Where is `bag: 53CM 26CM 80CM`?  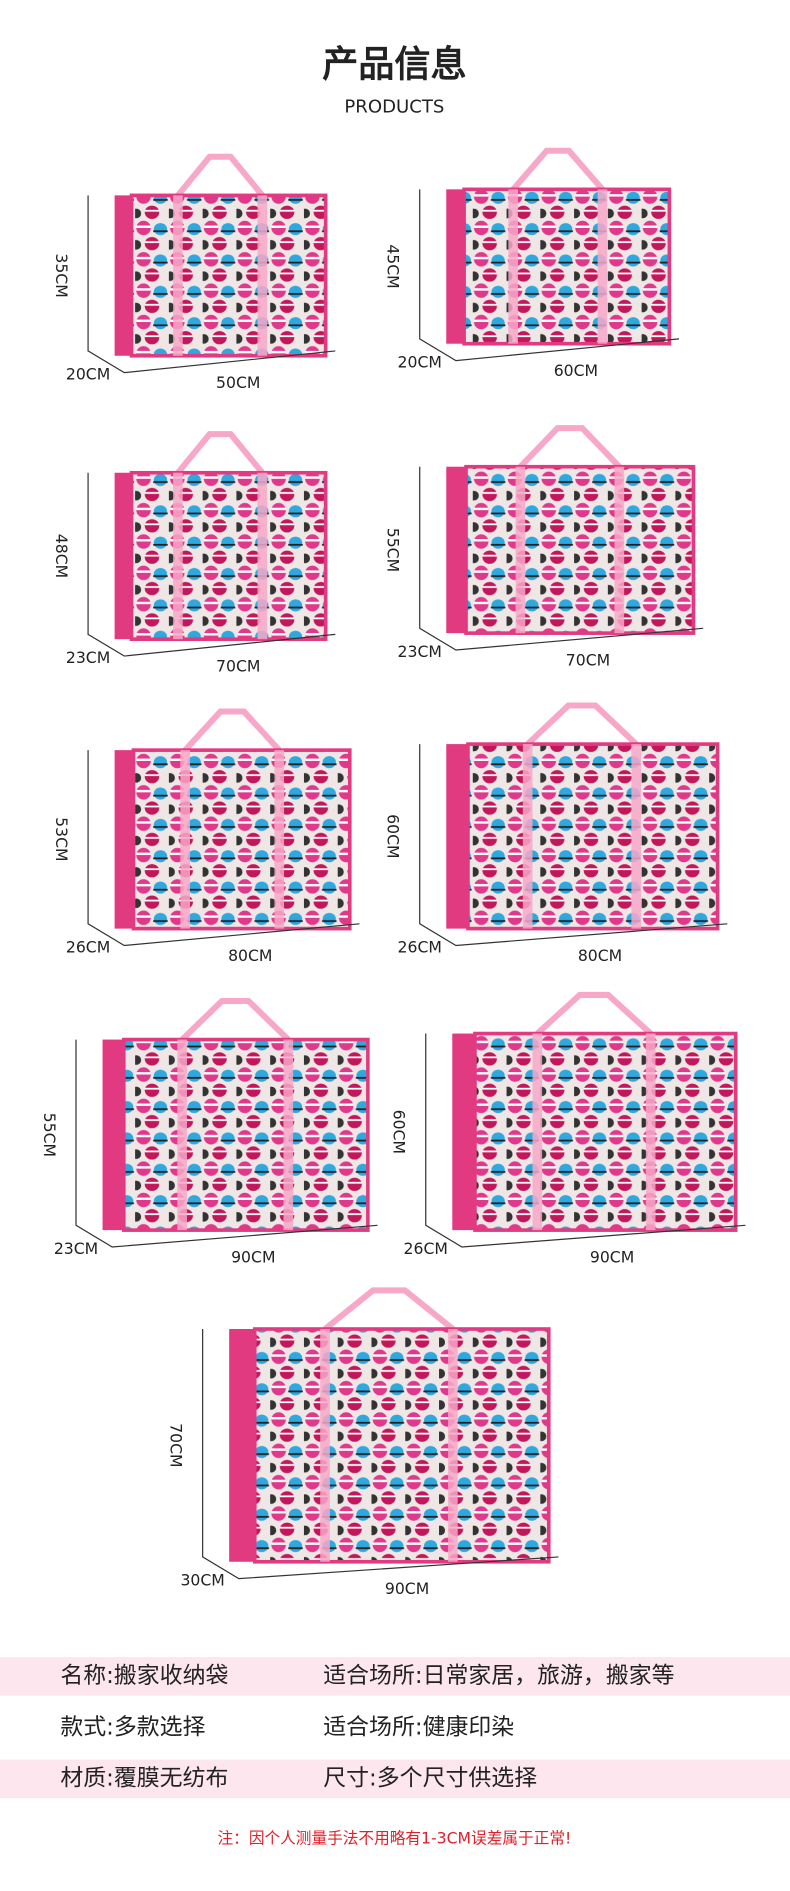
bag: 53CM 26CM 80CM is located at coordinates (206, 836).